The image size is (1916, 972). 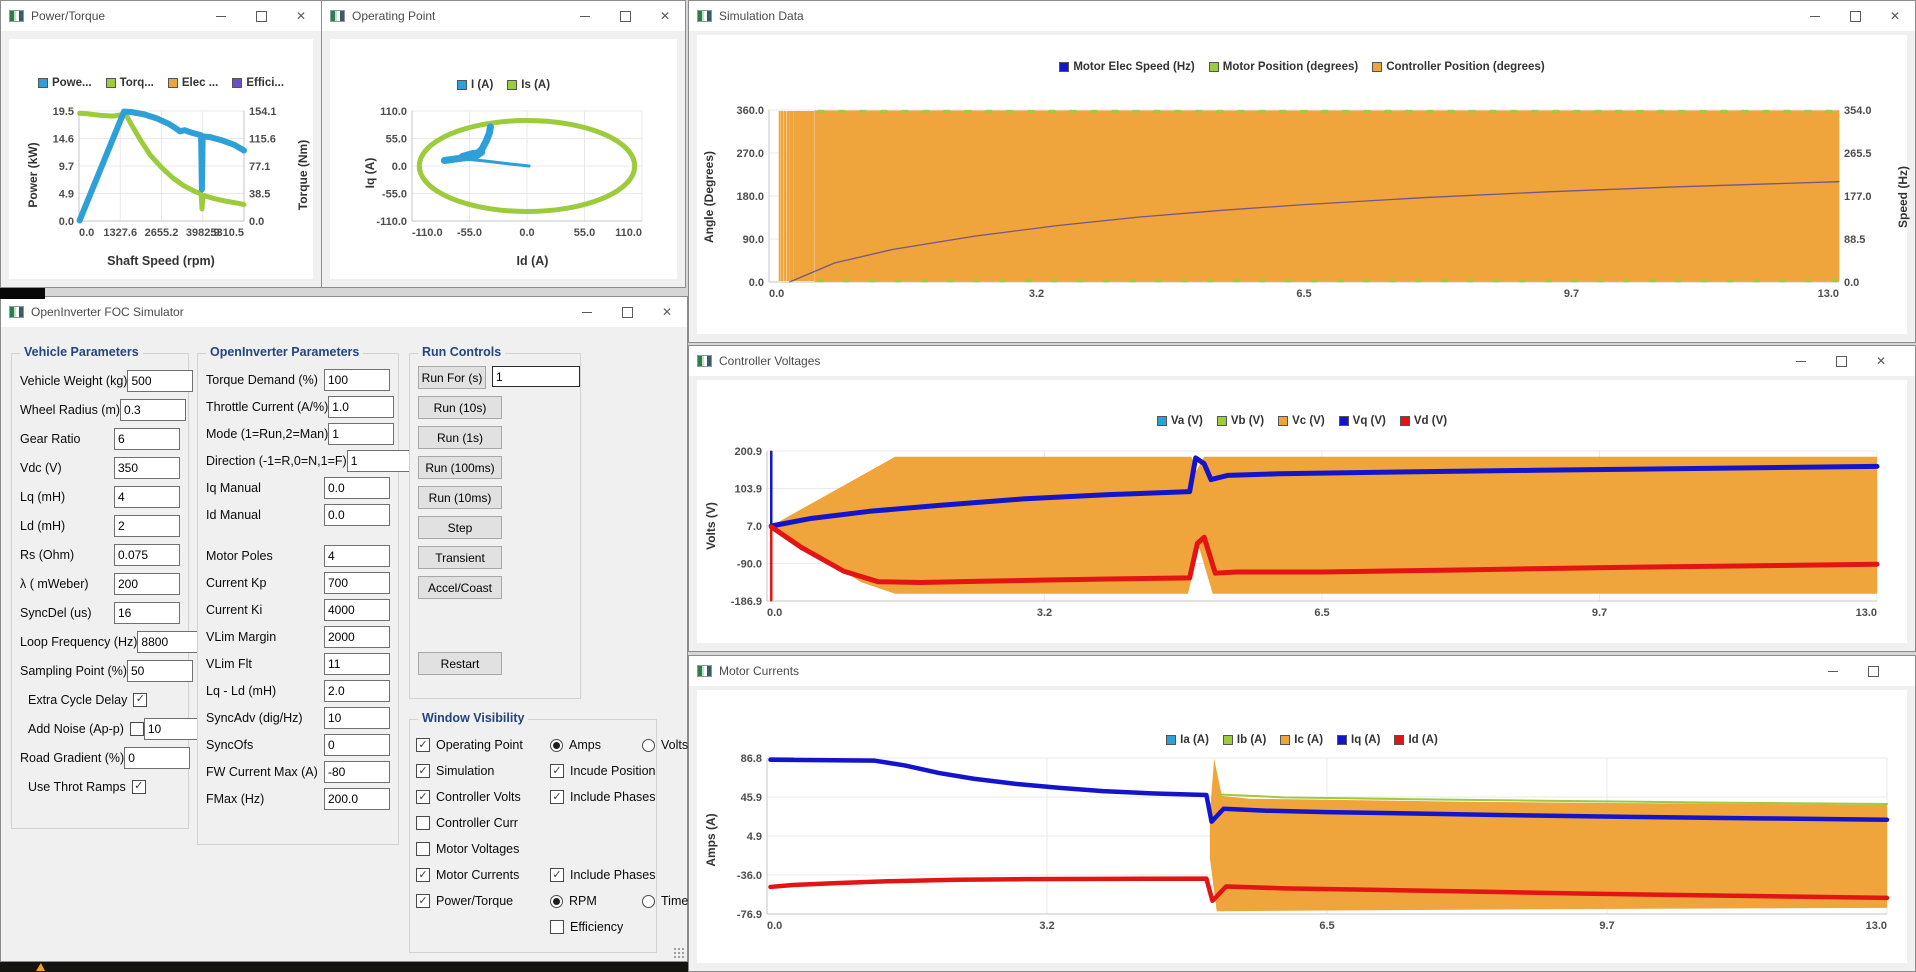 I want to click on svg-text: 13.0, so click(x=1866, y=613).